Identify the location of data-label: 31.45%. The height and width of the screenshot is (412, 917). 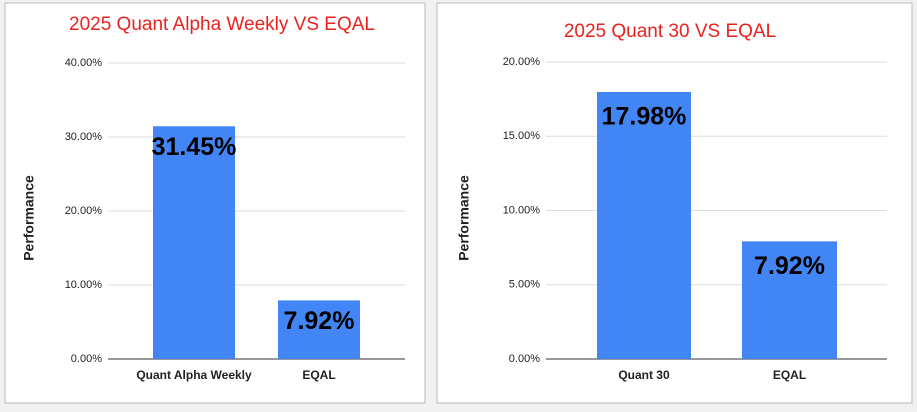
(194, 147).